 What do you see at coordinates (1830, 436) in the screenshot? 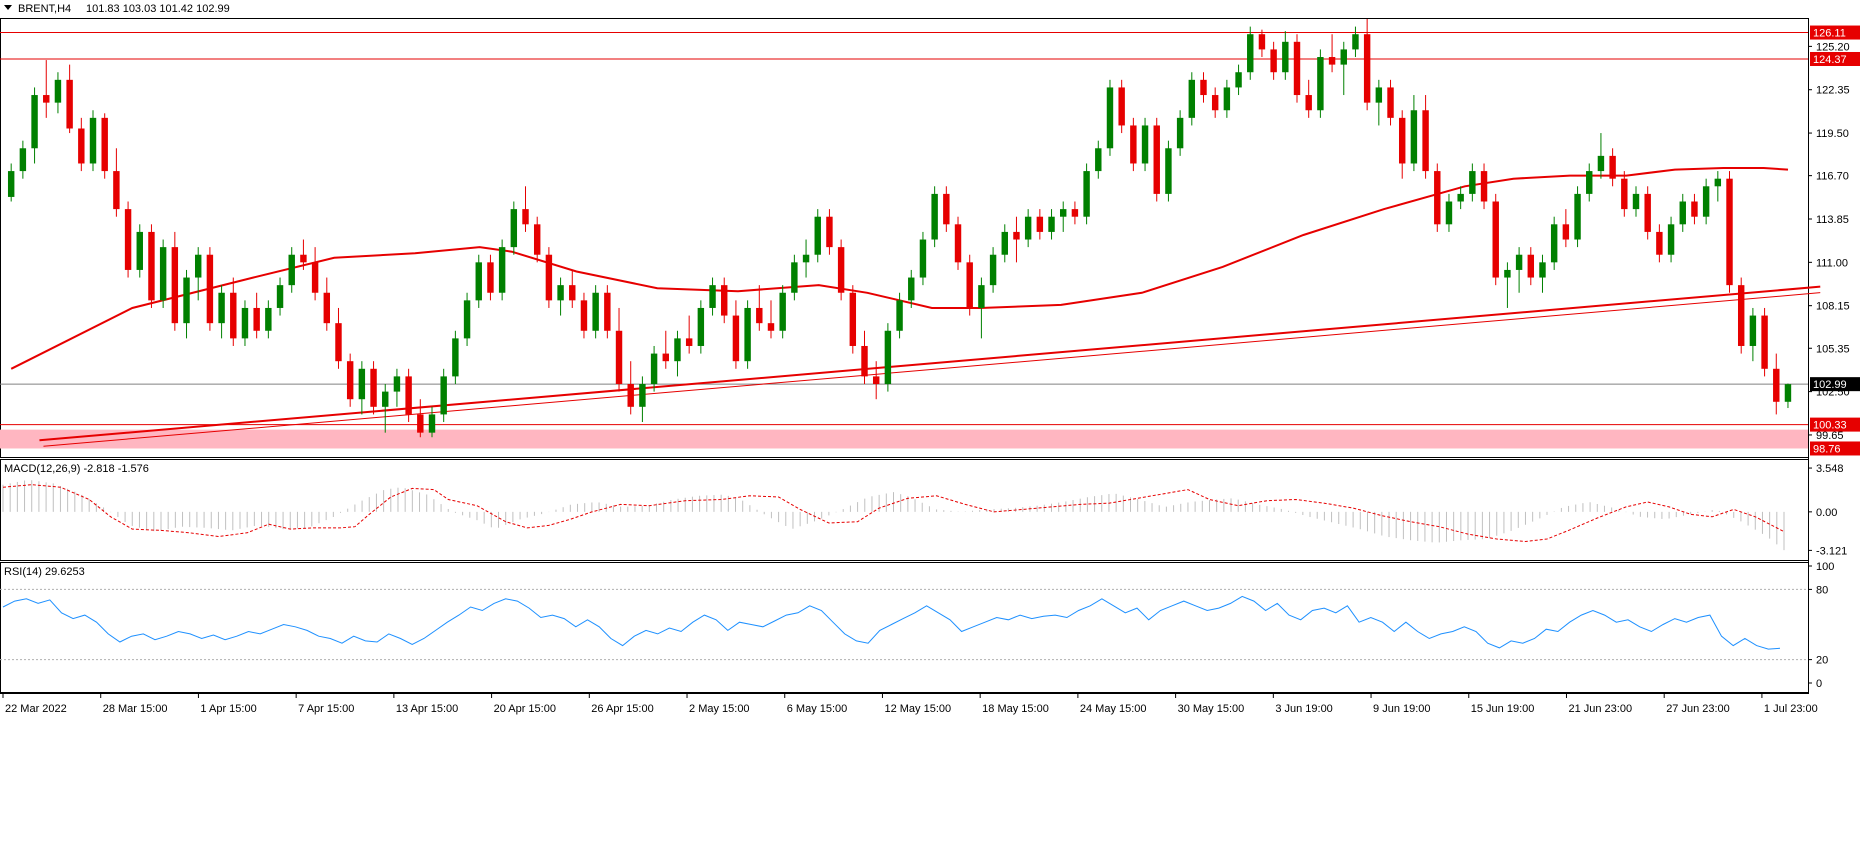
I see `price-tick-label: 99.65` at bounding box center [1830, 436].